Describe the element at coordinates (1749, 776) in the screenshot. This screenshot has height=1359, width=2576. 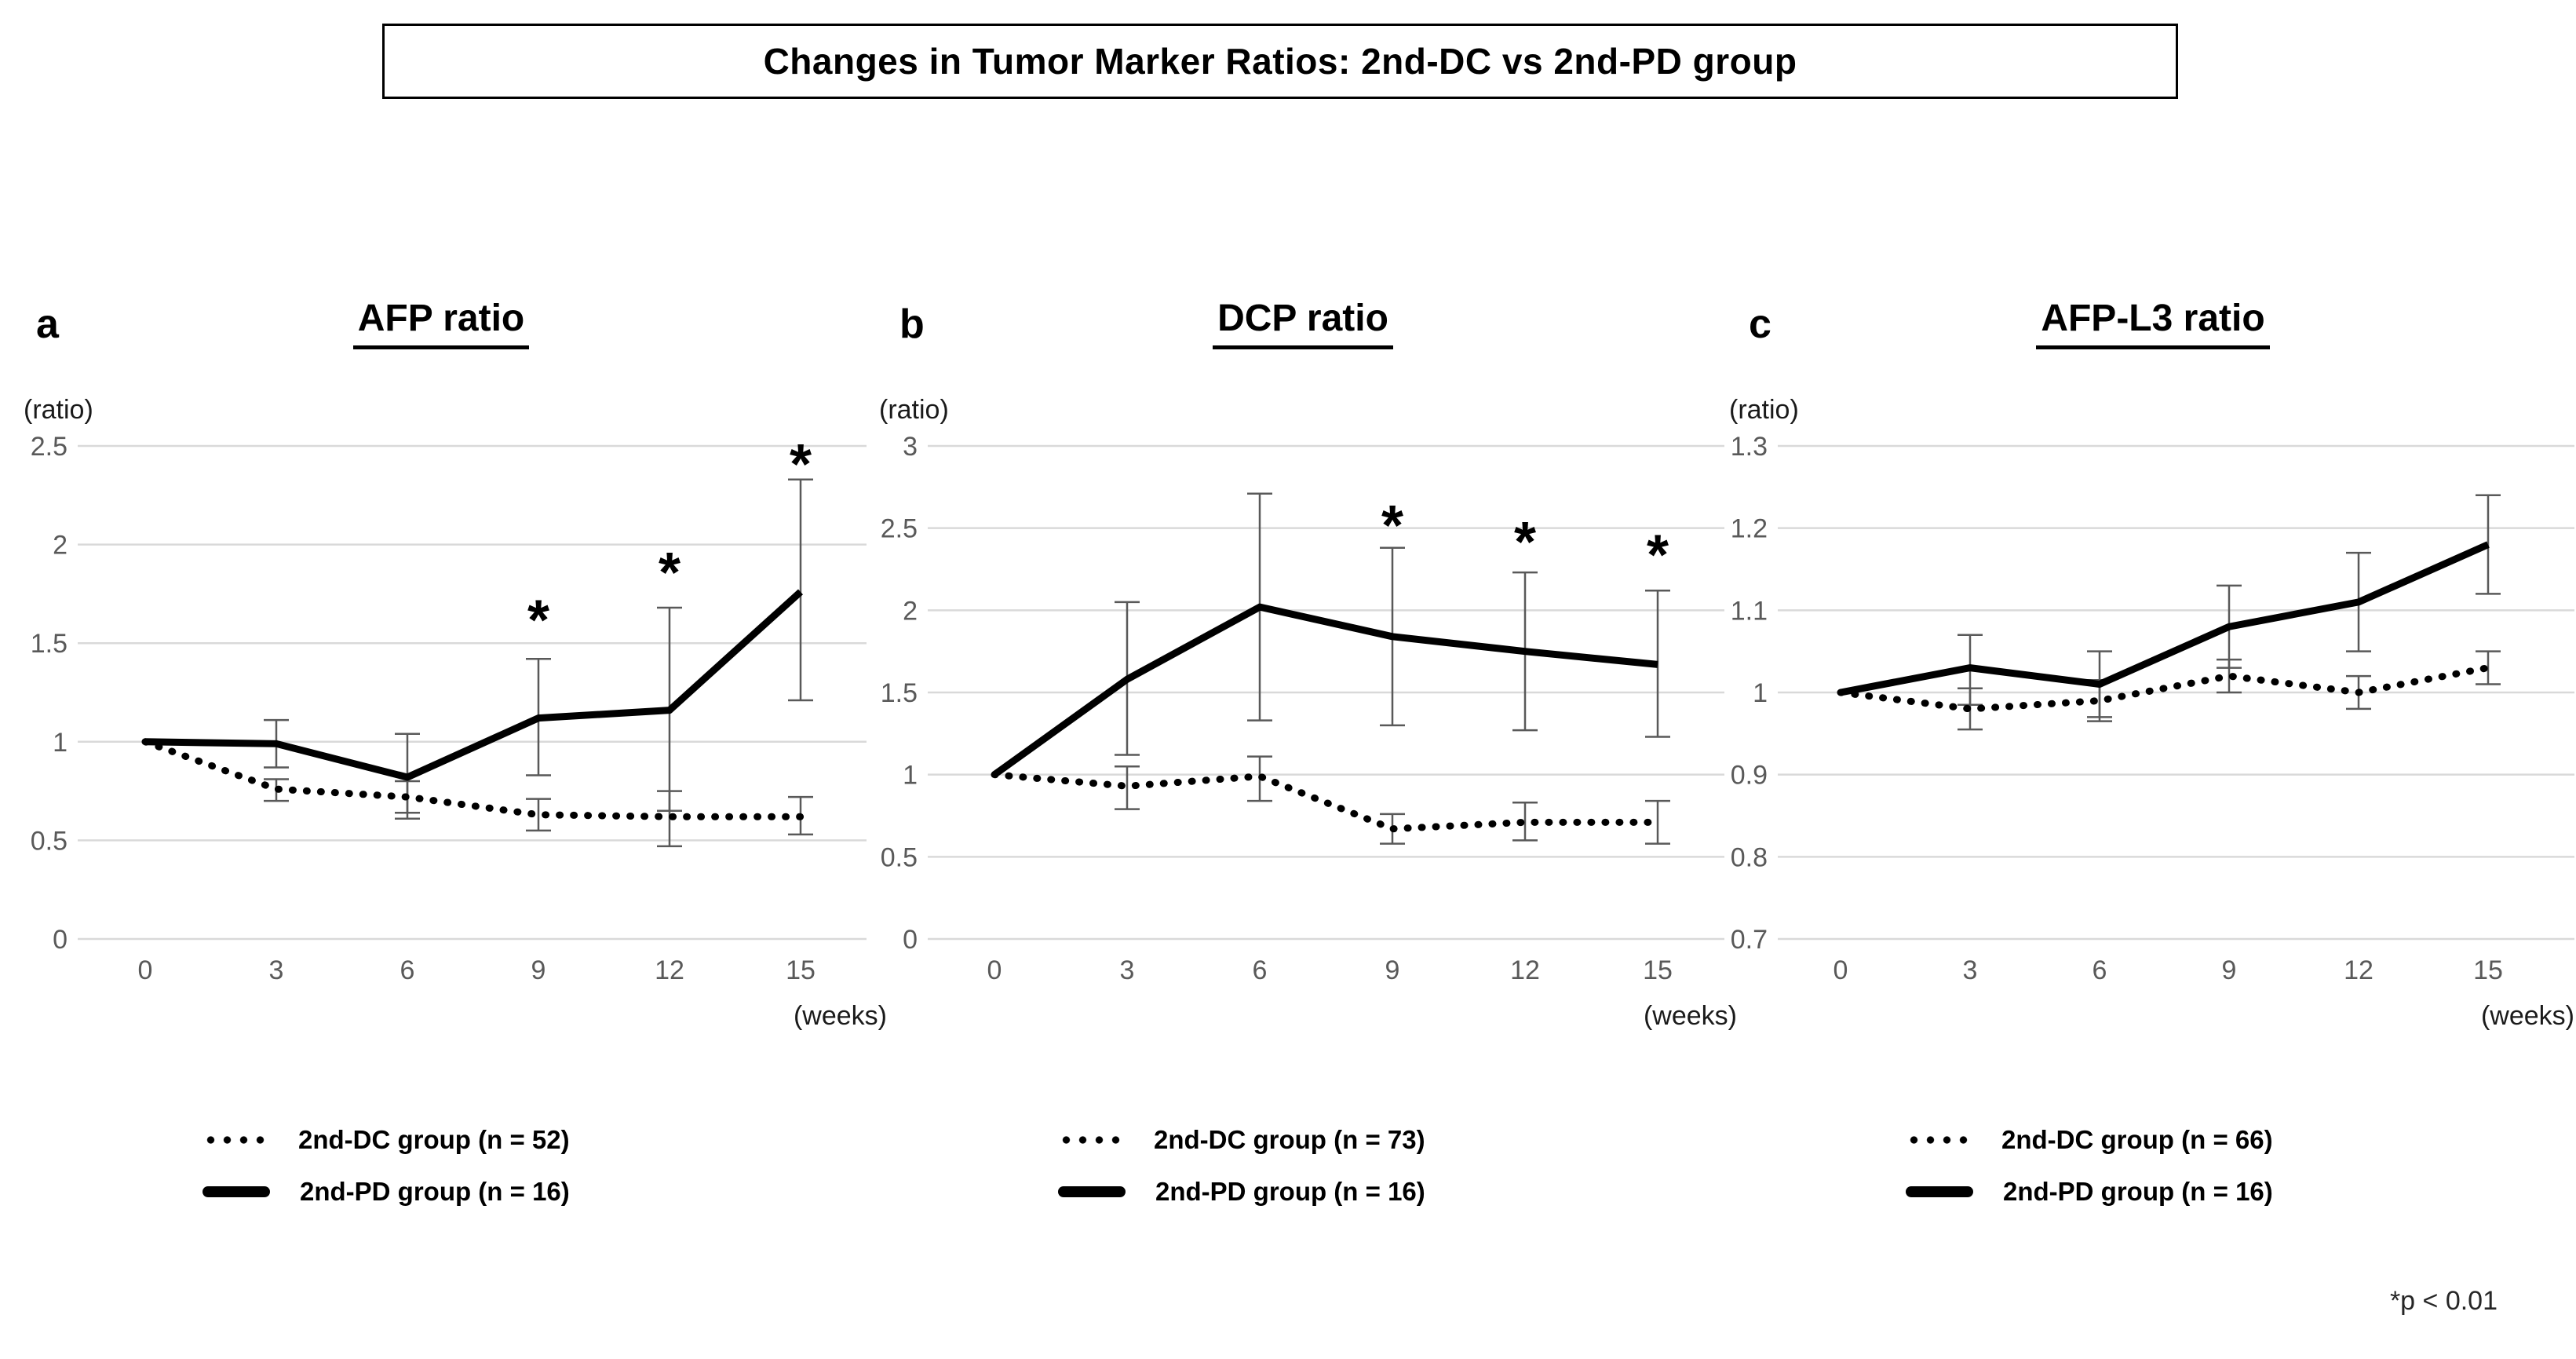
I see `svg-text: 0.9` at that location.